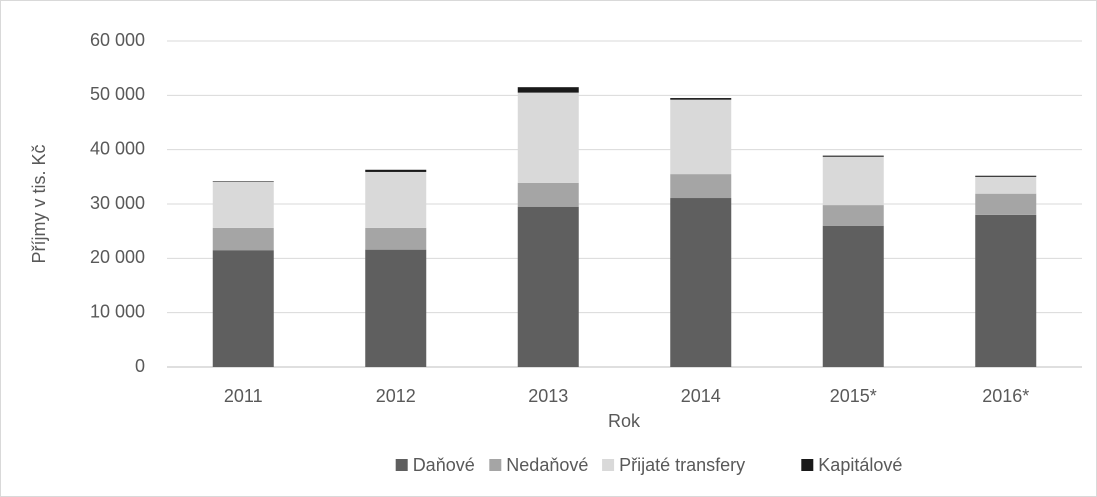 Image resolution: width=1097 pixels, height=497 pixels. I want to click on x-axis-label: Rok, so click(624, 421).